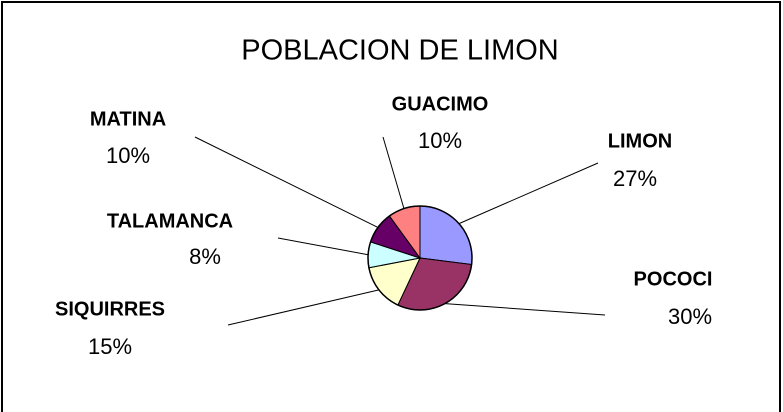 Image resolution: width=783 pixels, height=412 pixels. Describe the element at coordinates (205, 256) in the screenshot. I see `slice-value-label: 8%` at that location.